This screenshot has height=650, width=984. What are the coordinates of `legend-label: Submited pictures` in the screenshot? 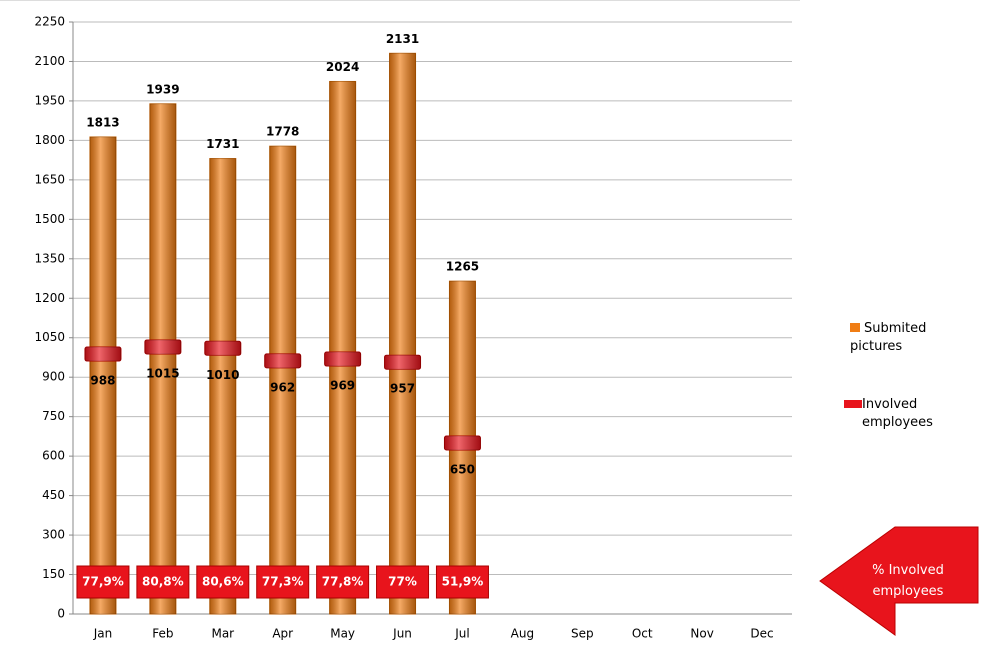 It's located at (888, 337).